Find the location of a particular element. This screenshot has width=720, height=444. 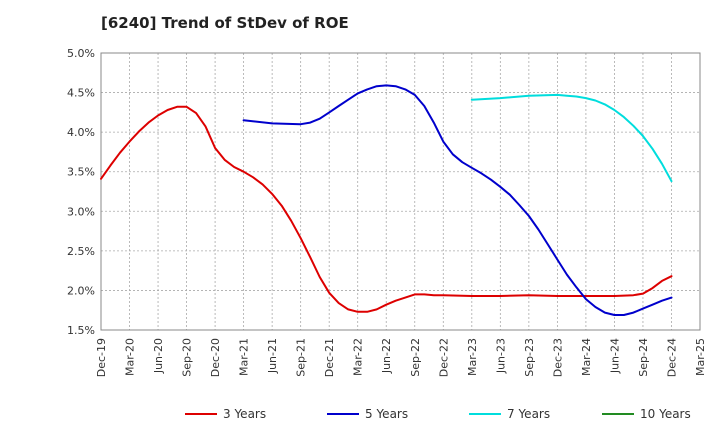

x-tick-label: Jun-20 is located at coordinates (158, 356).